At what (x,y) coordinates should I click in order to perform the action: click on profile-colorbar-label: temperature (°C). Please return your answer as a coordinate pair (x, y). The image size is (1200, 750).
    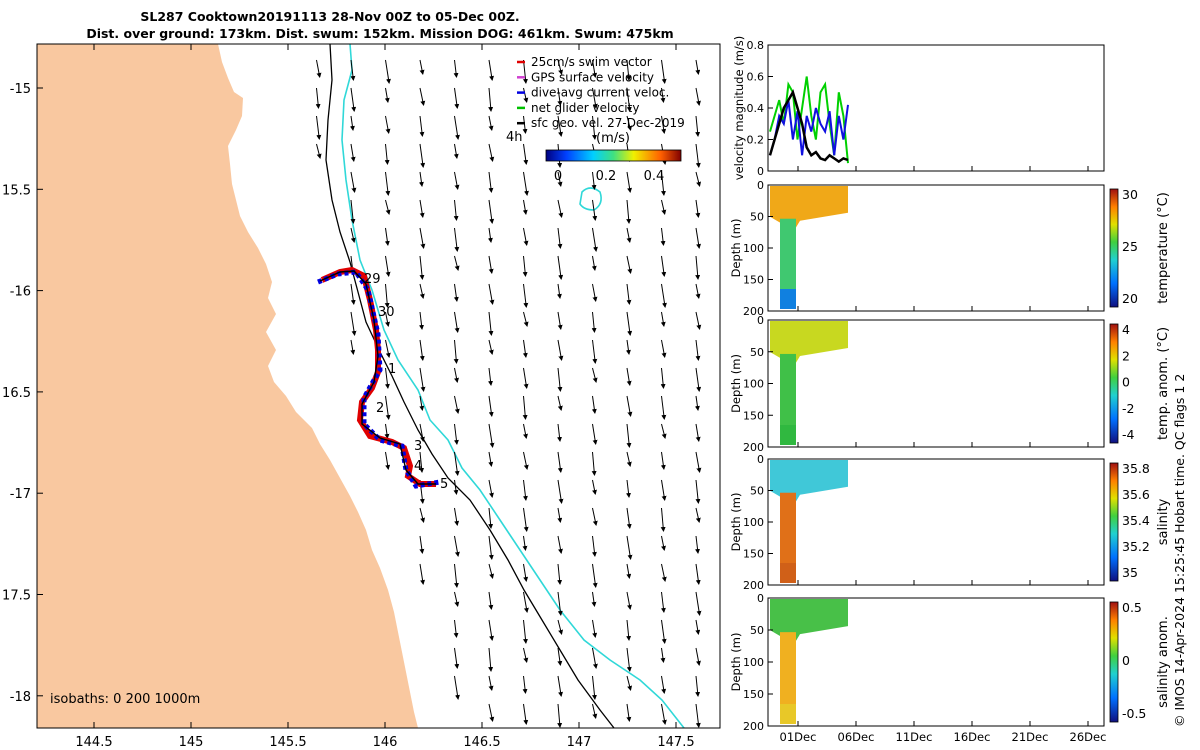
    Looking at the image, I should click on (1163, 248).